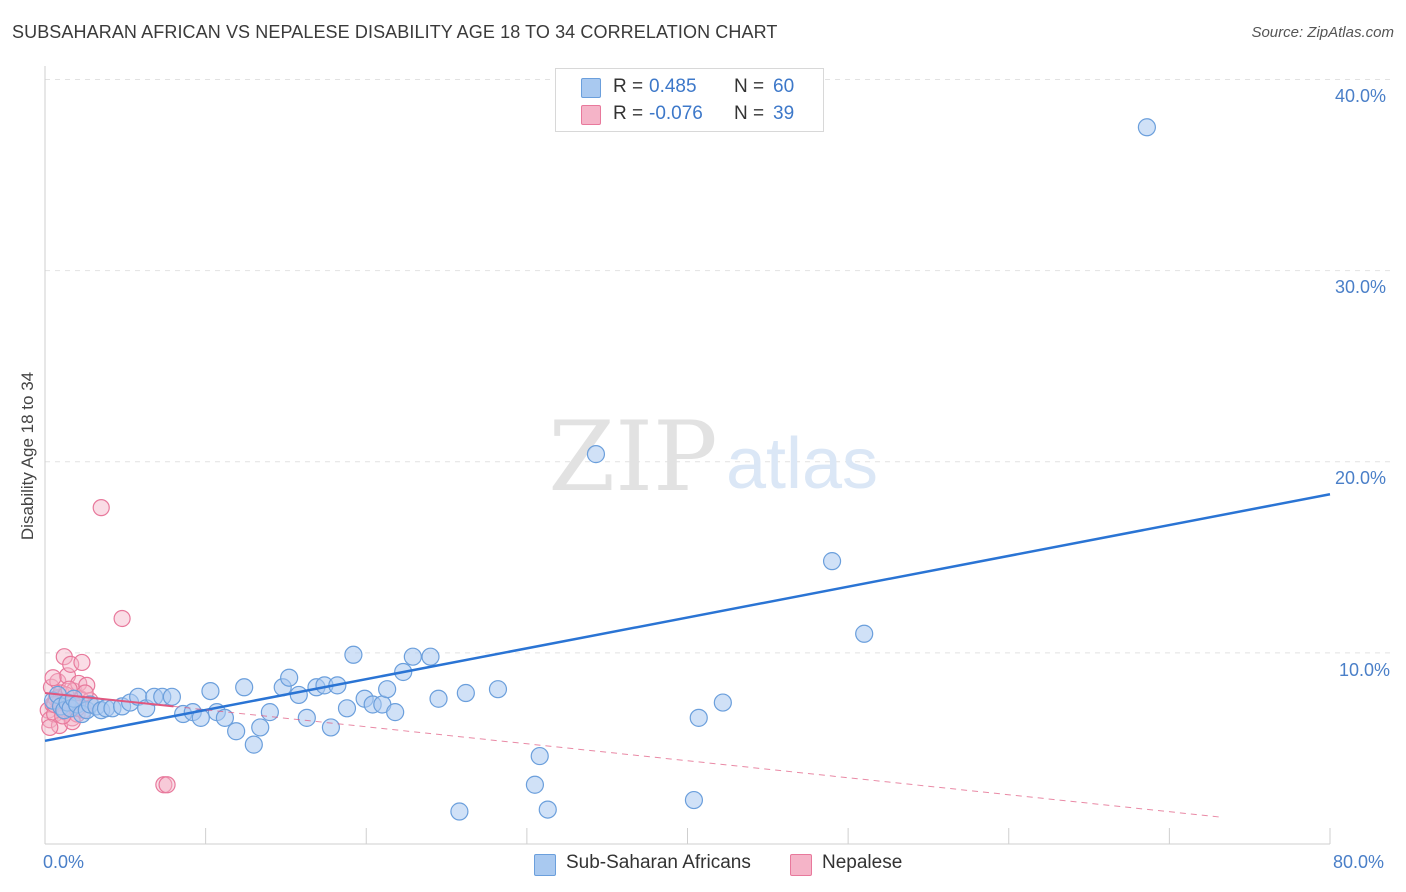 This screenshot has width=1406, height=892. Describe the element at coordinates (673, 86) in the screenshot. I see `legend-r-value: 0.485` at that location.